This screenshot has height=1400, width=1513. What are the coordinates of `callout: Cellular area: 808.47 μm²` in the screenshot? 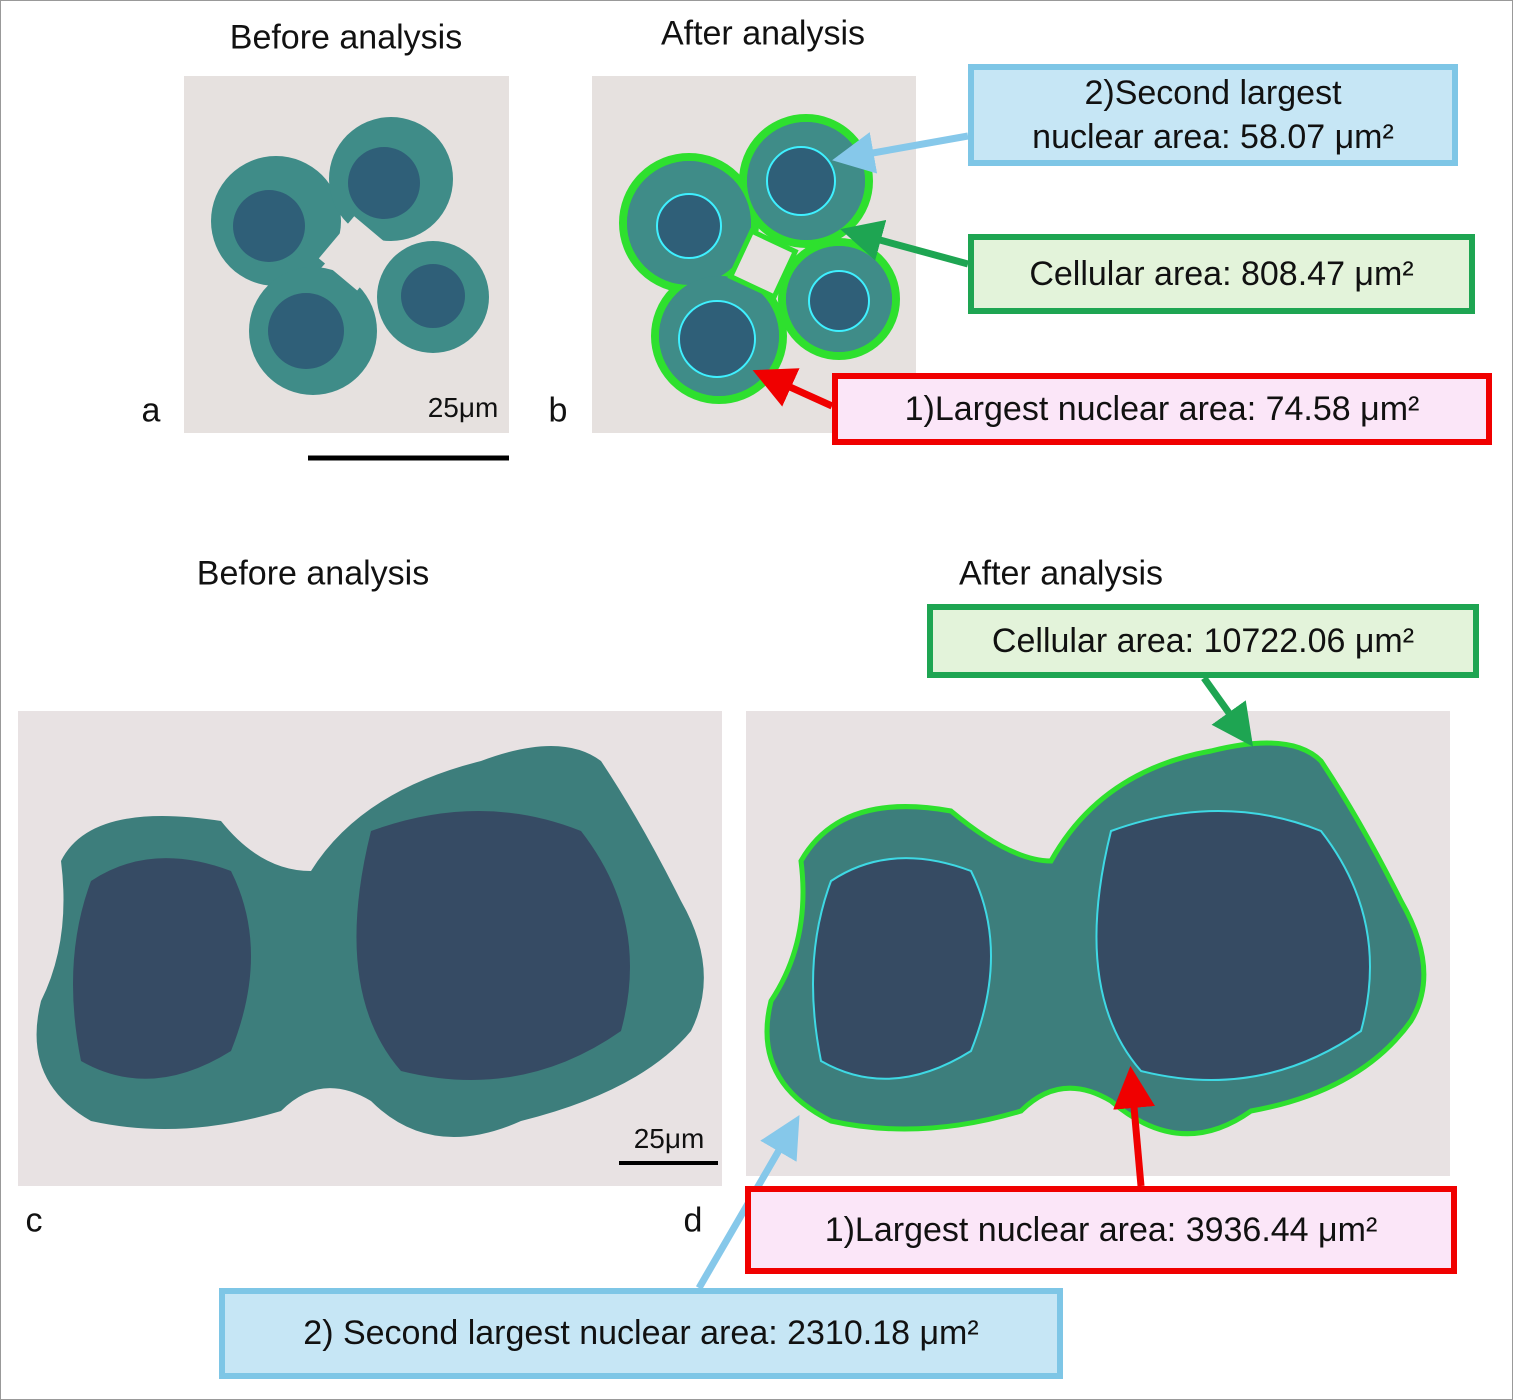 It's located at (1221, 274).